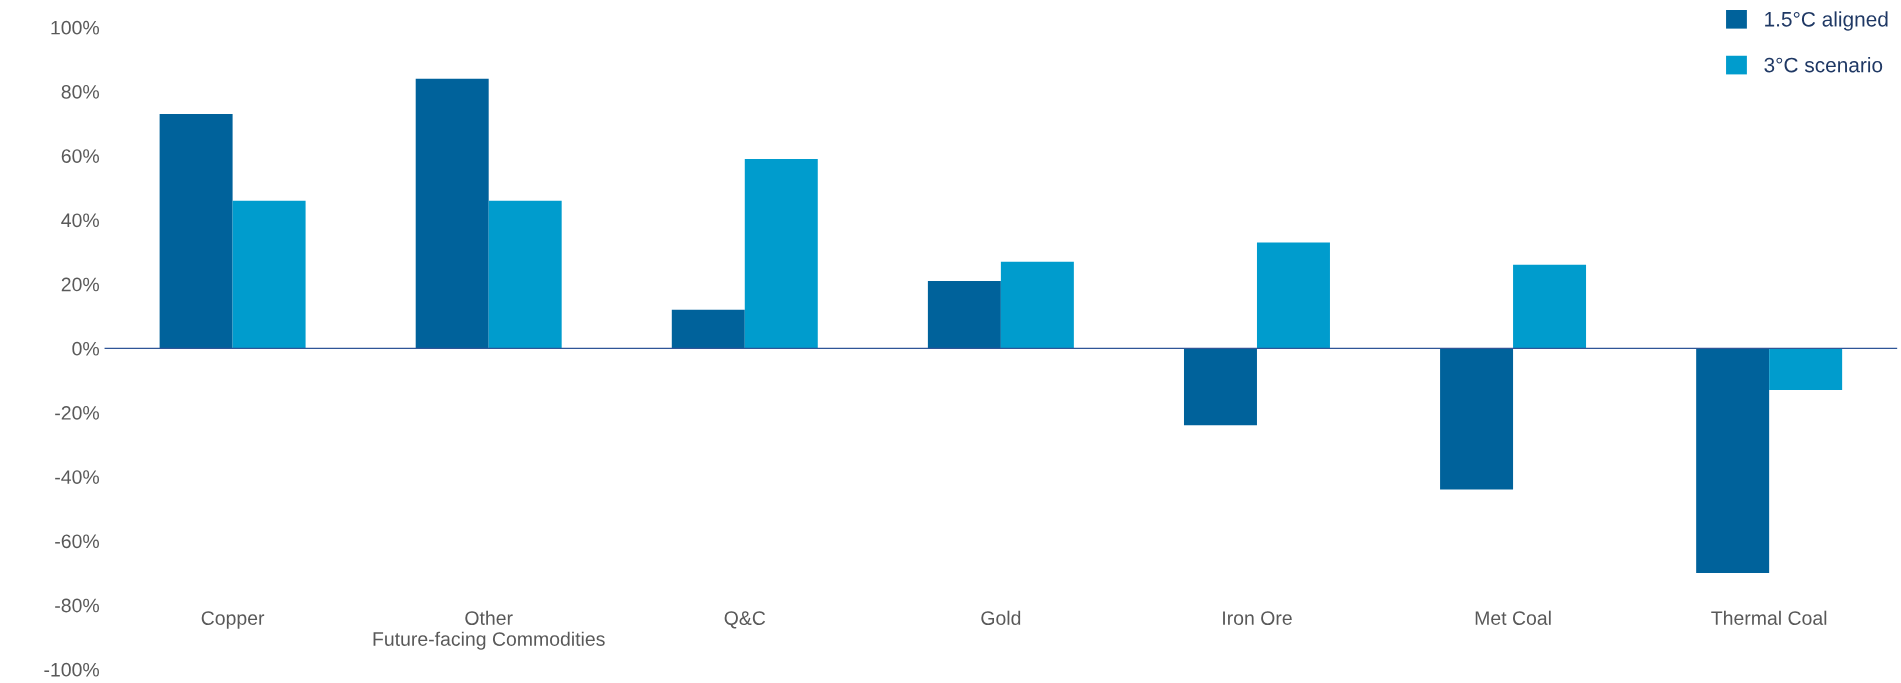 Image resolution: width=1901 pixels, height=683 pixels. I want to click on x-tick-label: Met Coal, so click(1513, 617).